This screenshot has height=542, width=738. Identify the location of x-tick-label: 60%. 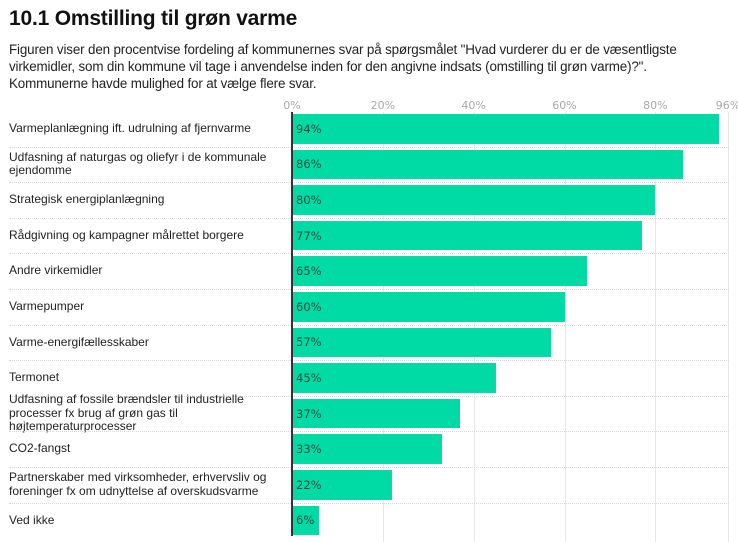
(564, 105).